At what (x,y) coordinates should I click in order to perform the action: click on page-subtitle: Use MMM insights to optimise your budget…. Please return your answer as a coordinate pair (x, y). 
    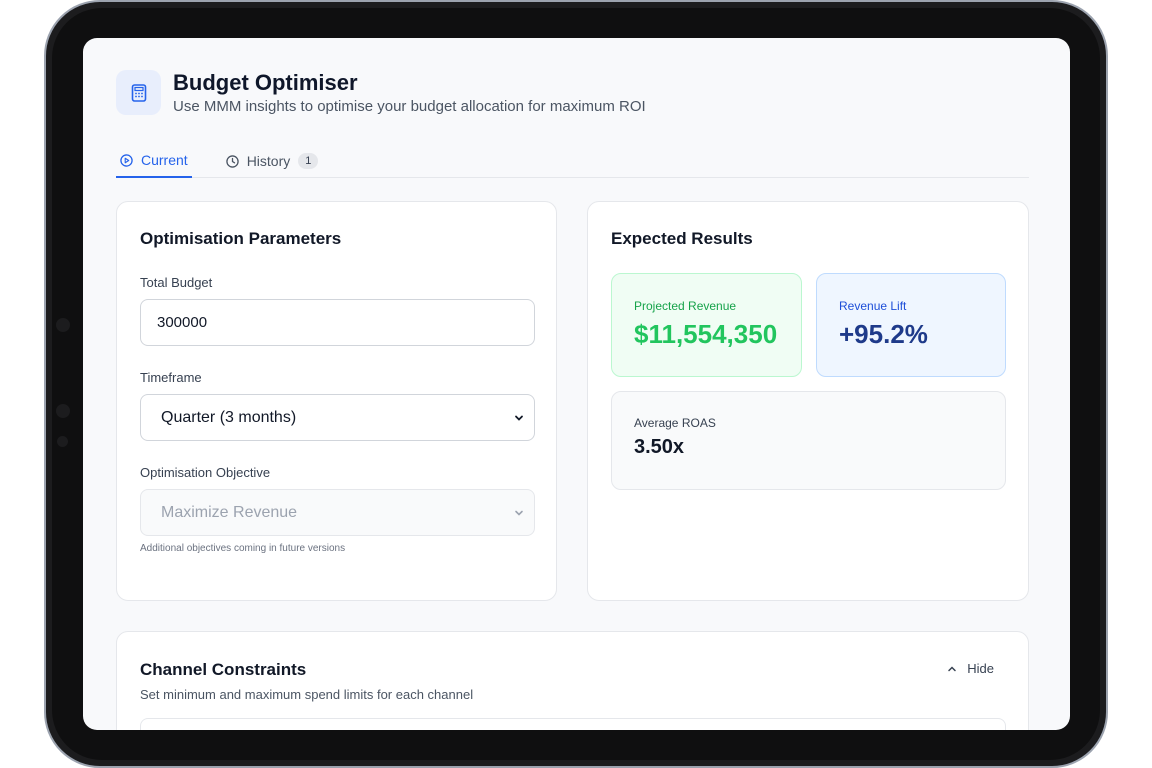
    Looking at the image, I should click on (409, 106).